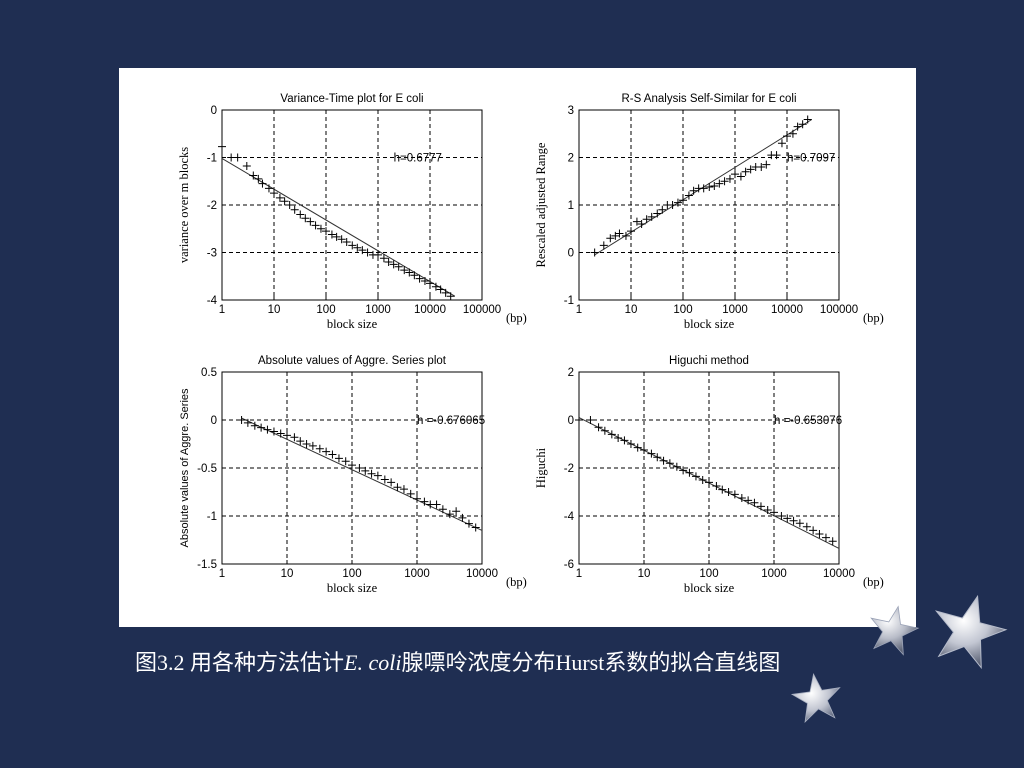  Describe the element at coordinates (579, 310) in the screenshot. I see `x-tick-label: 1` at that location.